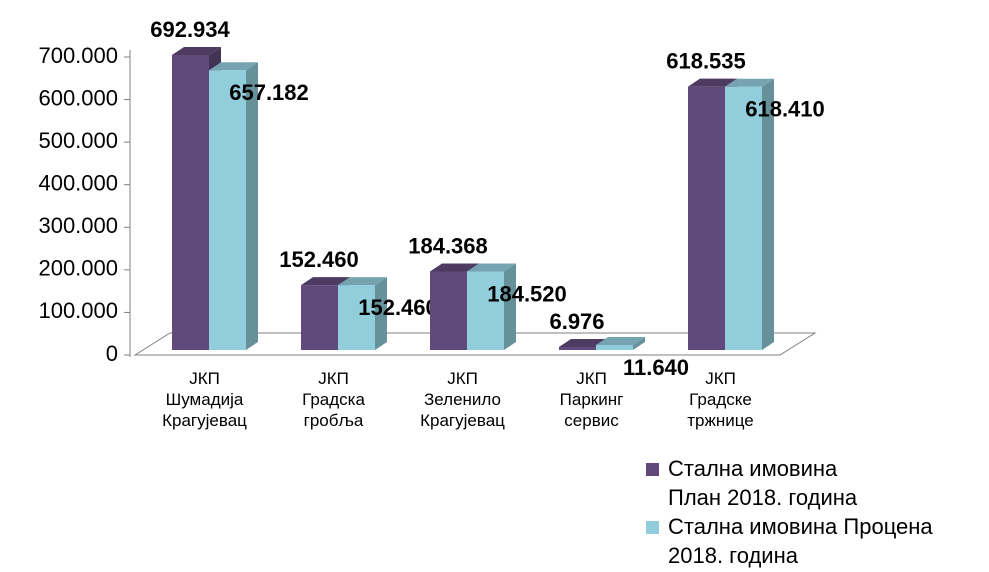 The height and width of the screenshot is (572, 989). I want to click on y-tick-label: 400.000, so click(78, 183).